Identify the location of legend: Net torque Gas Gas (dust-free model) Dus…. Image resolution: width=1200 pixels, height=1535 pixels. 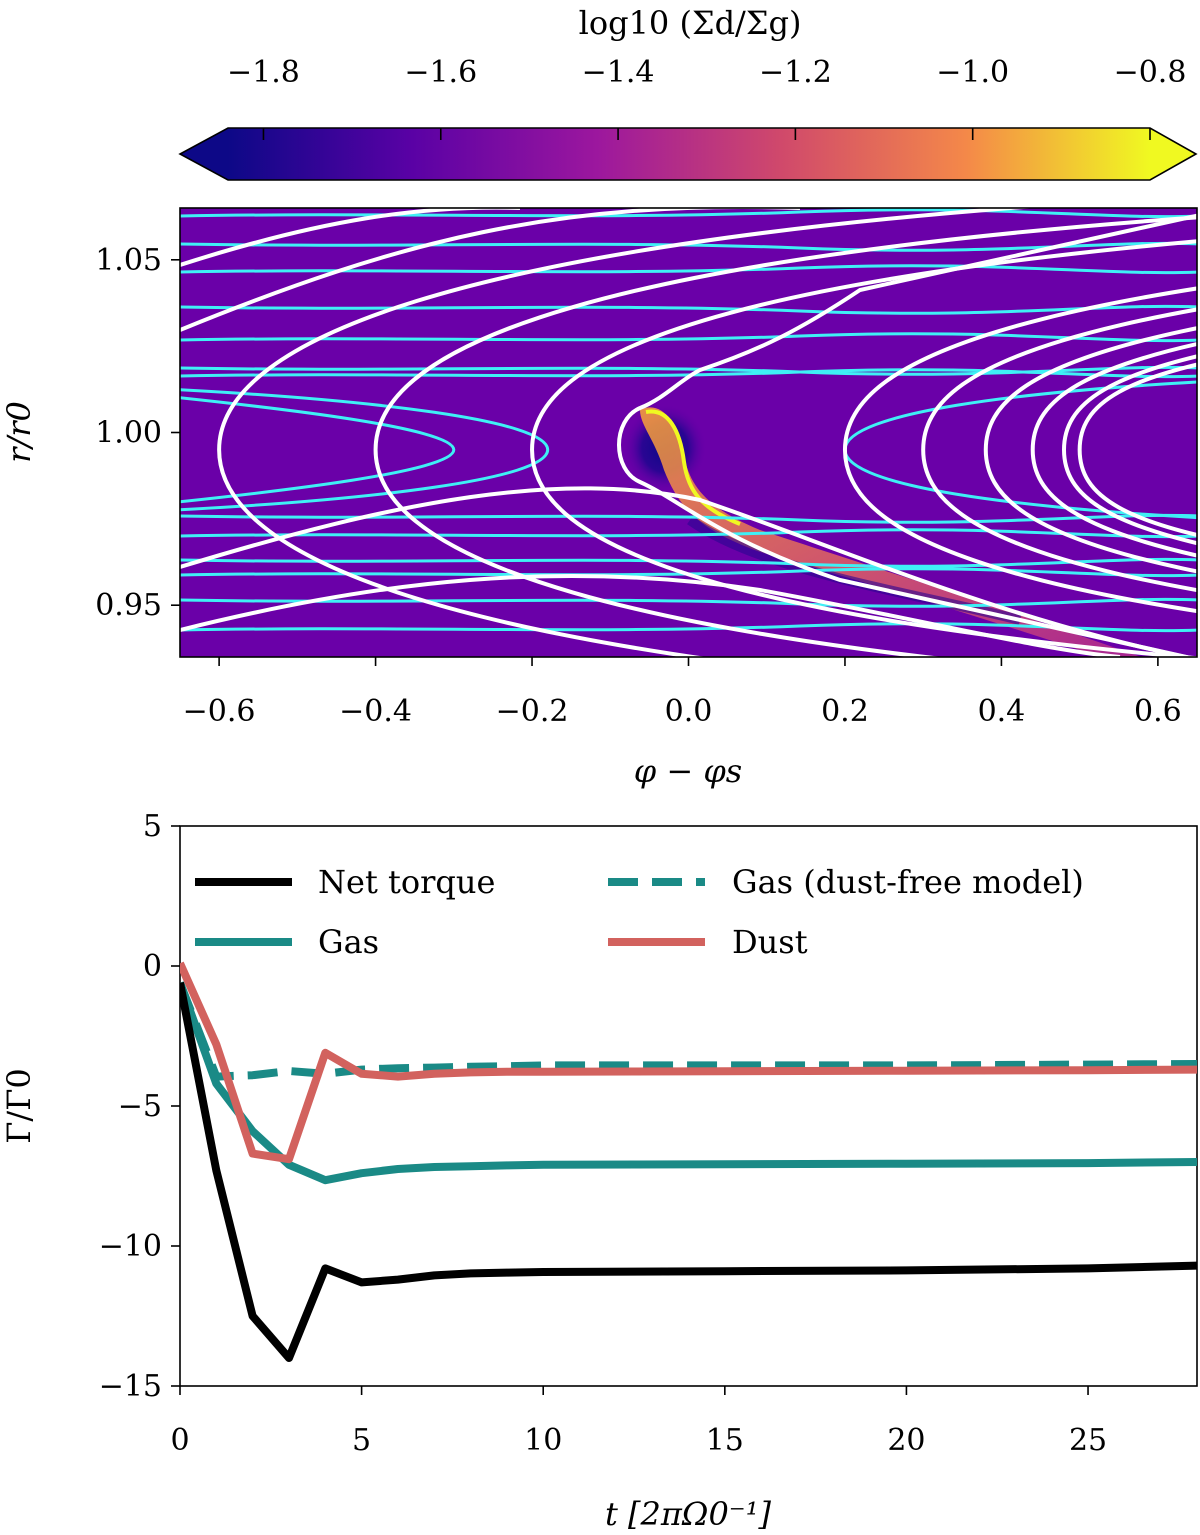
(639, 912).